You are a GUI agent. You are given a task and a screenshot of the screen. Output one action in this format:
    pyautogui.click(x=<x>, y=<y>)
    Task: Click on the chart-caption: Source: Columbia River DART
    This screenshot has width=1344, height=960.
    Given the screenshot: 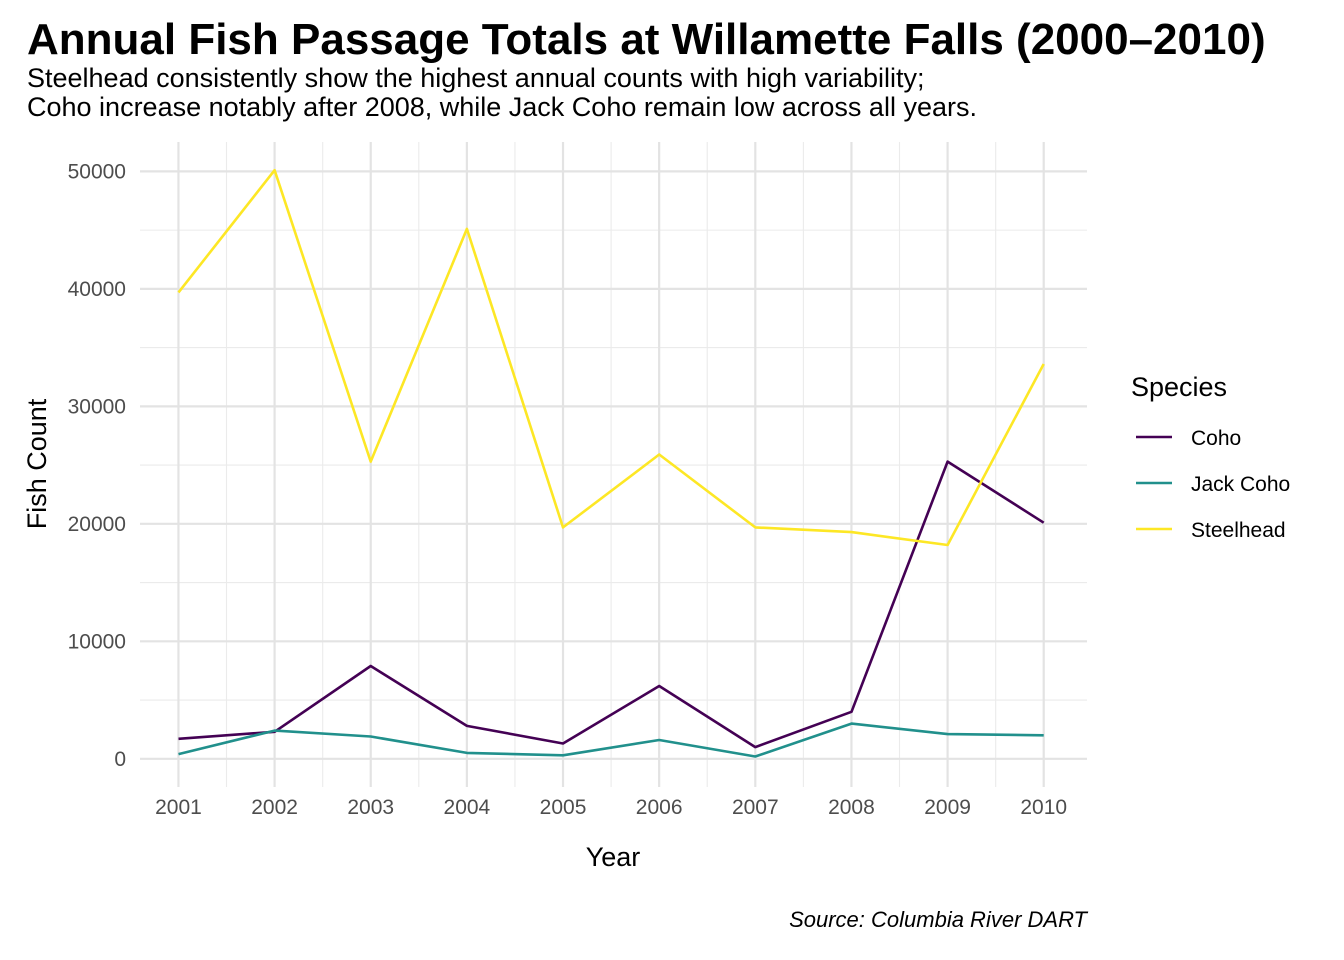 What is the action you would take?
    pyautogui.click(x=938, y=919)
    